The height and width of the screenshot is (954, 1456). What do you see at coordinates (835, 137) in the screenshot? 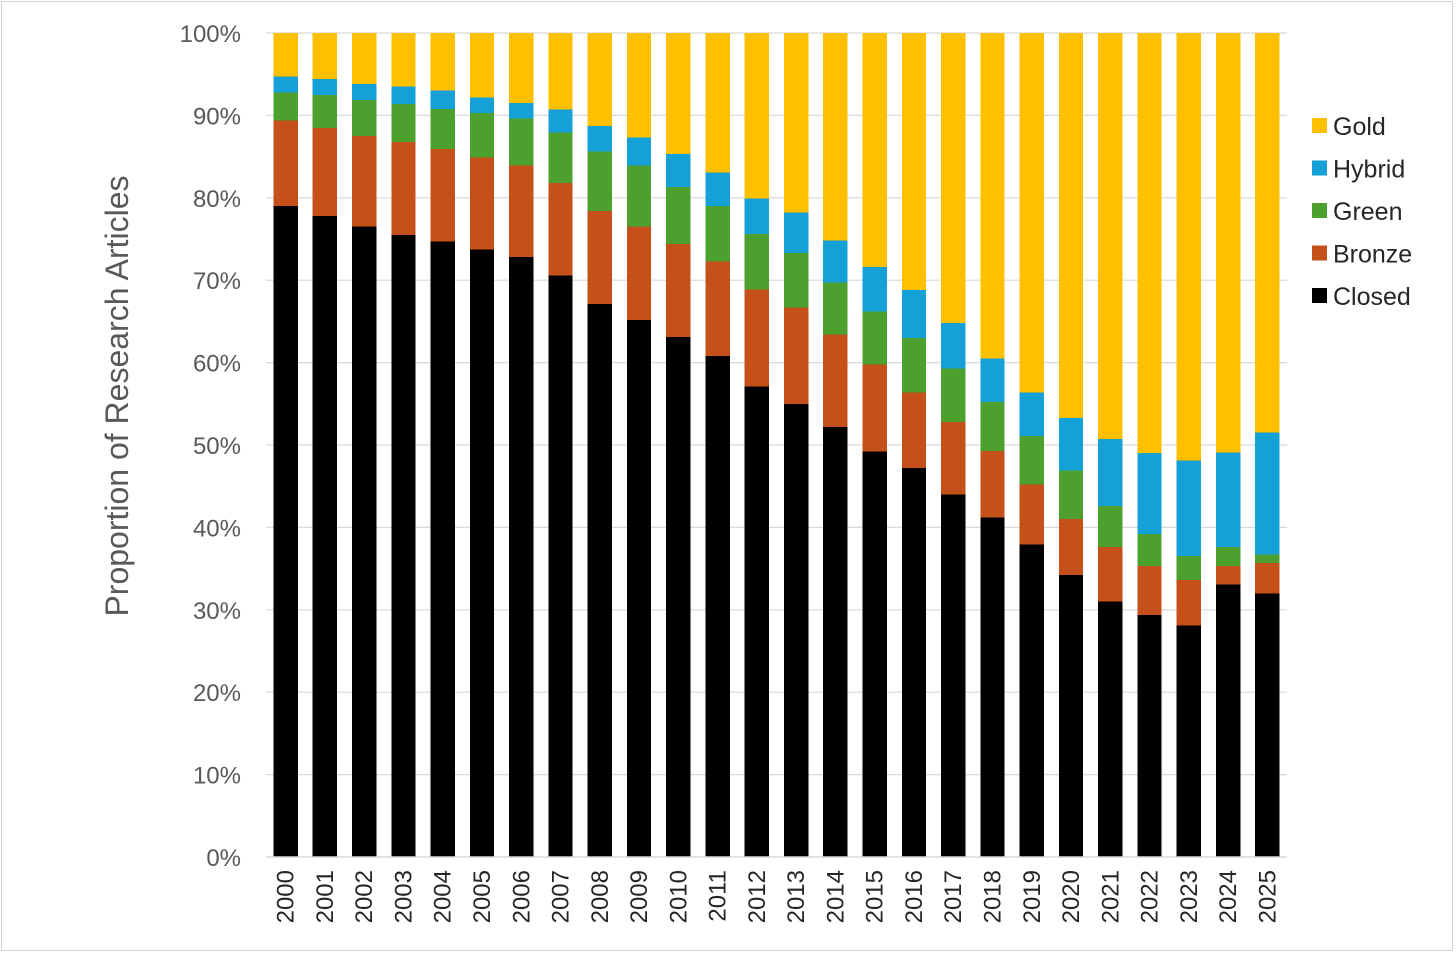
I see `bar-segment-gold-2014` at bounding box center [835, 137].